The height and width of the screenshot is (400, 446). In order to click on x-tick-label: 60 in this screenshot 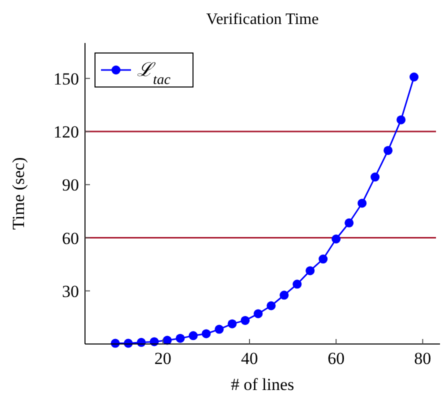, I will do `click(336, 358)`.